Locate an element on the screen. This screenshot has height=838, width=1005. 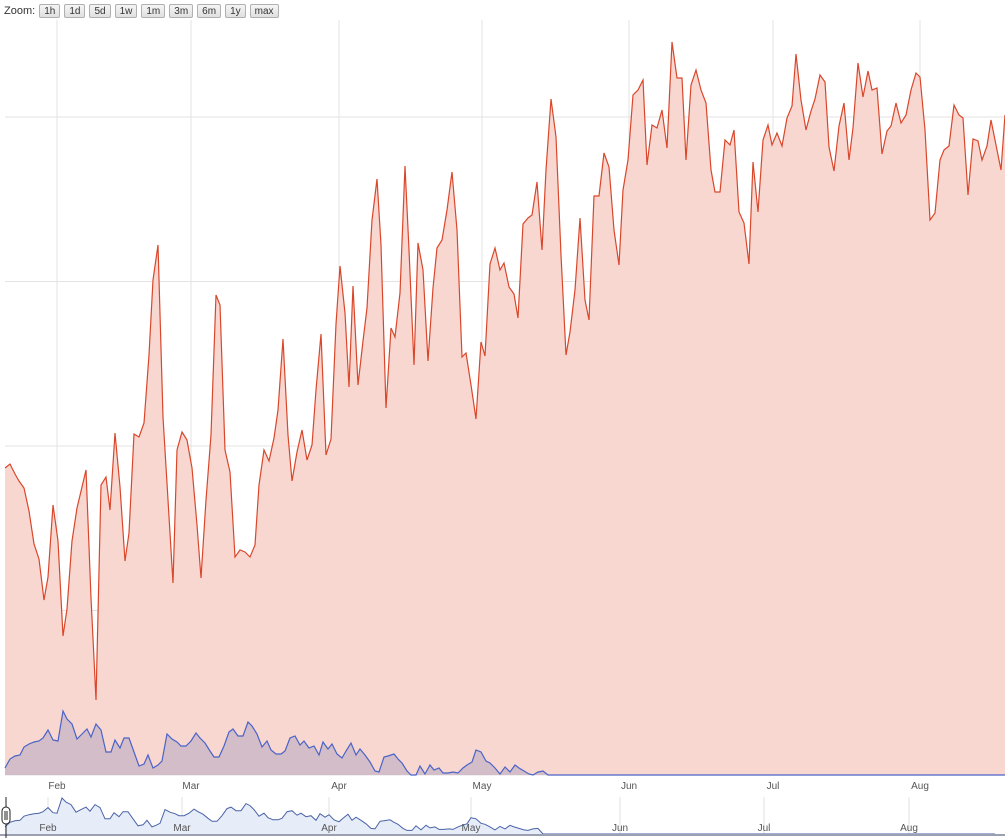
zoom-1y-button: 1y is located at coordinates (235, 11).